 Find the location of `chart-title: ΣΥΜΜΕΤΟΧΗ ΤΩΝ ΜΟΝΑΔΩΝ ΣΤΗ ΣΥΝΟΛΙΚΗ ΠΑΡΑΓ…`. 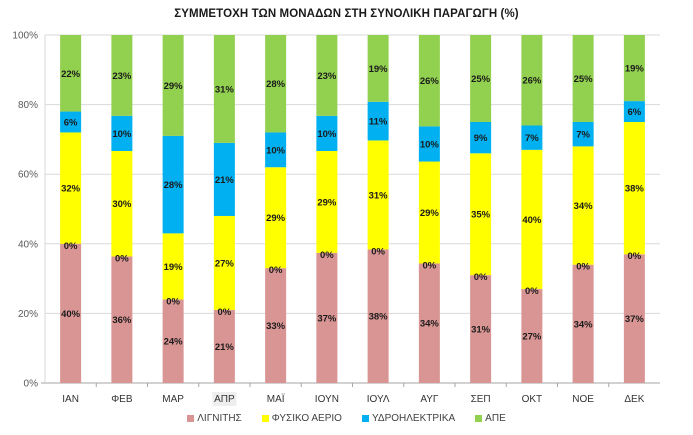

chart-title: ΣΥΜΜΕΤΟΧΗ ΤΩΝ ΜΟΝΑΔΩΝ ΣΤΗ ΣΥΝΟΛΙΚΗ ΠΑΡΑΓ… is located at coordinates (346, 14).